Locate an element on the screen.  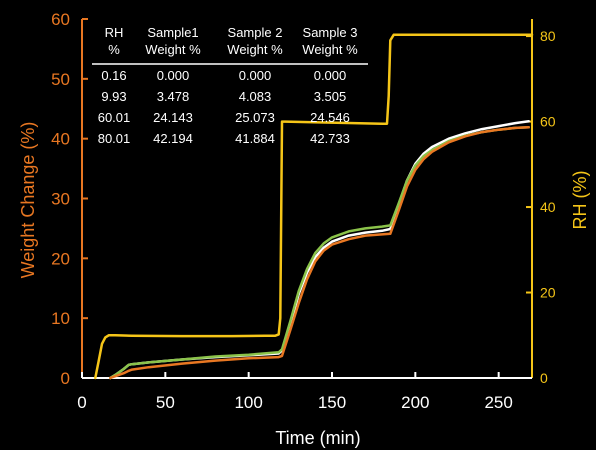
right-tick-label: 20 is located at coordinates (548, 293).